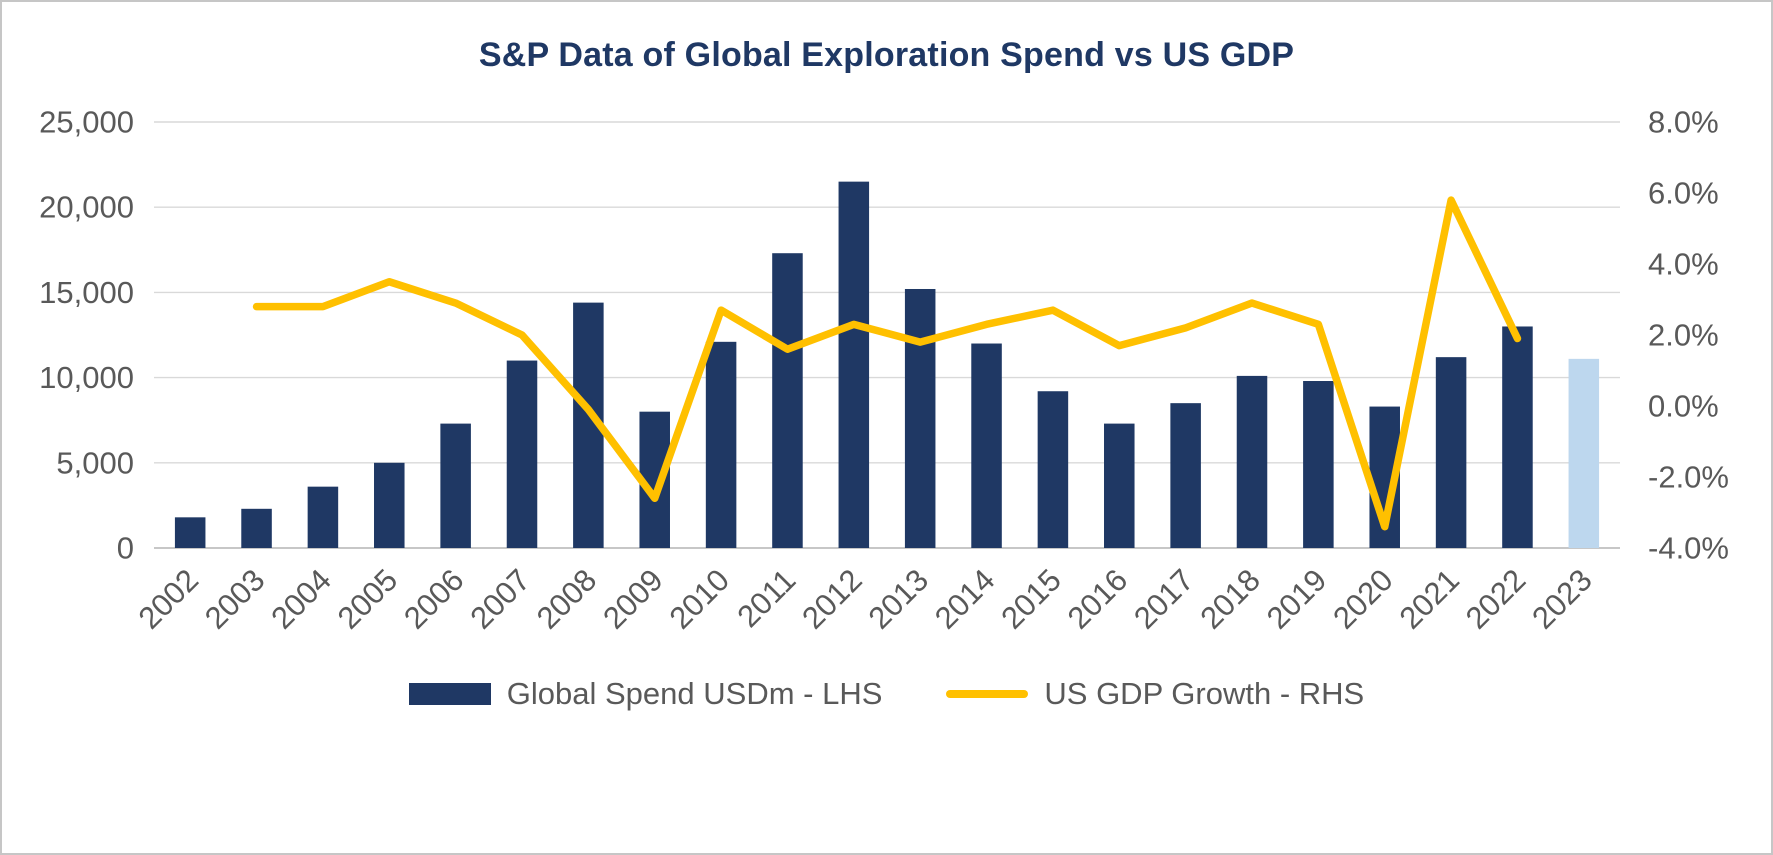 The height and width of the screenshot is (855, 1773). Describe the element at coordinates (500, 599) in the screenshot. I see `x-axis-label-2007: 2007` at that location.